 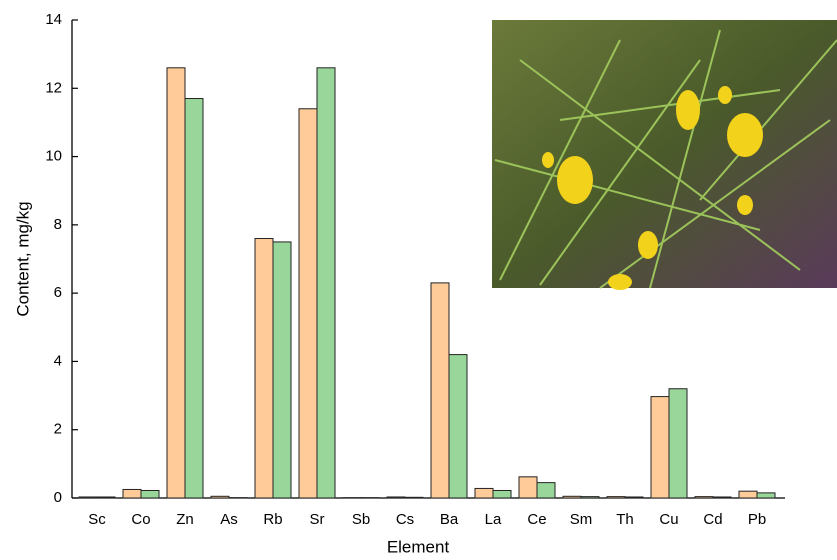 What do you see at coordinates (536, 519) in the screenshot?
I see `x-tick-label: Ce` at bounding box center [536, 519].